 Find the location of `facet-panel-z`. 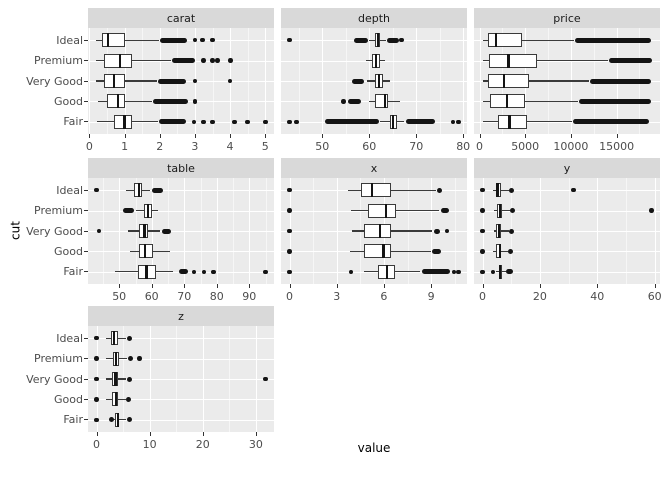

facet-panel-z is located at coordinates (181, 379).